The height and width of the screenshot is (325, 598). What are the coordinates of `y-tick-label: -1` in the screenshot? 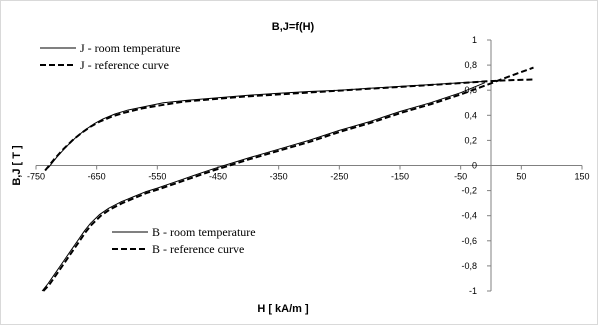 It's located at (473, 291).